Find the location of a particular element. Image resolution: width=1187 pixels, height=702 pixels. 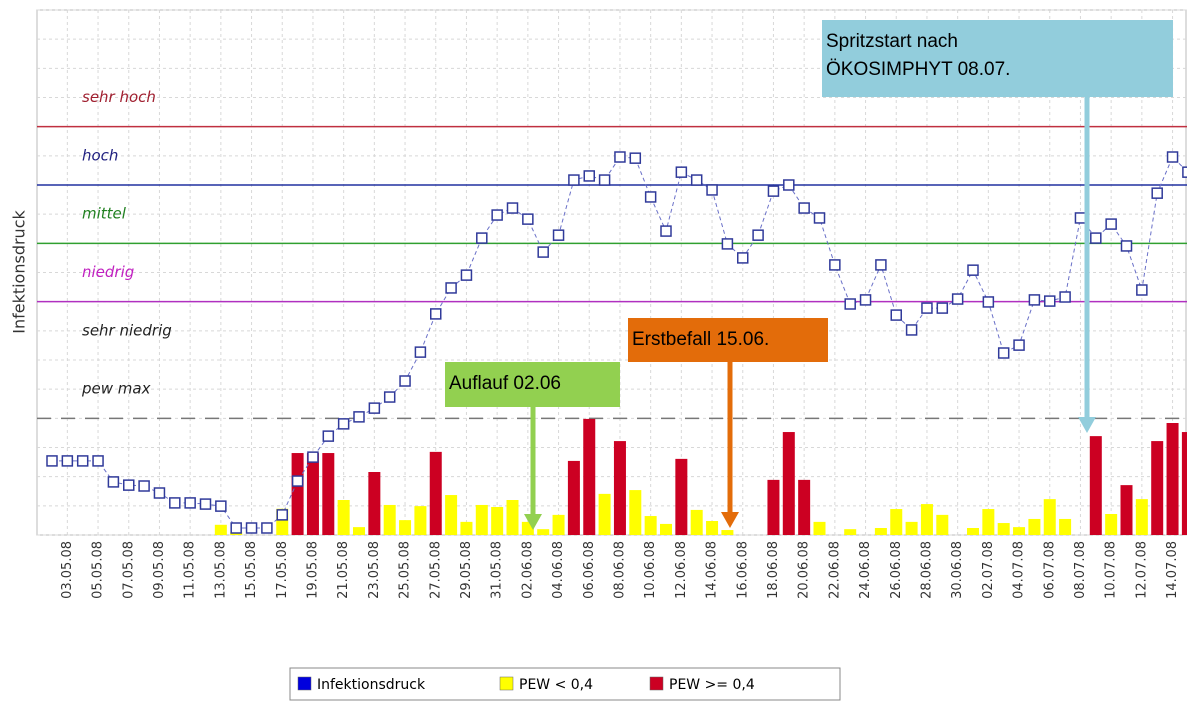

legend: Infektionsdruck PEW < 0,4 PEW >= 0,4 is located at coordinates (565, 684).